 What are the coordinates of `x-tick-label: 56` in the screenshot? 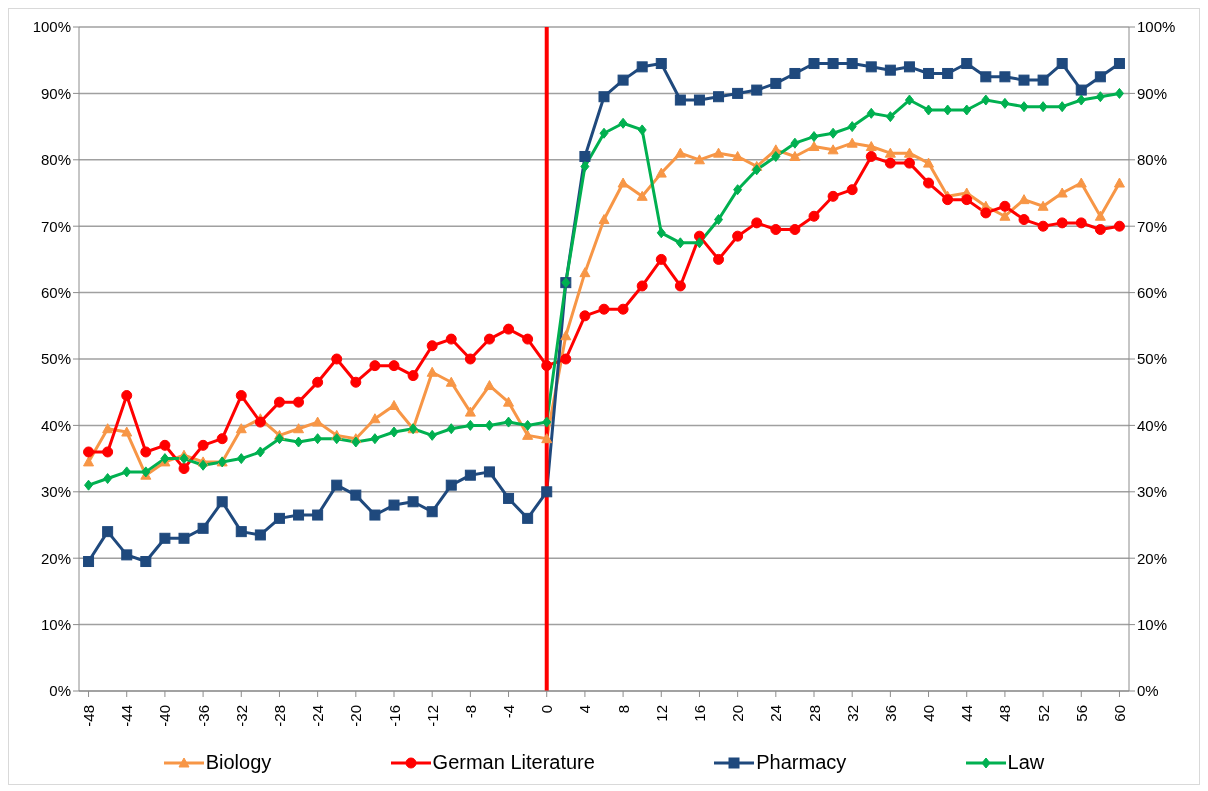 It's located at (1081, 713).